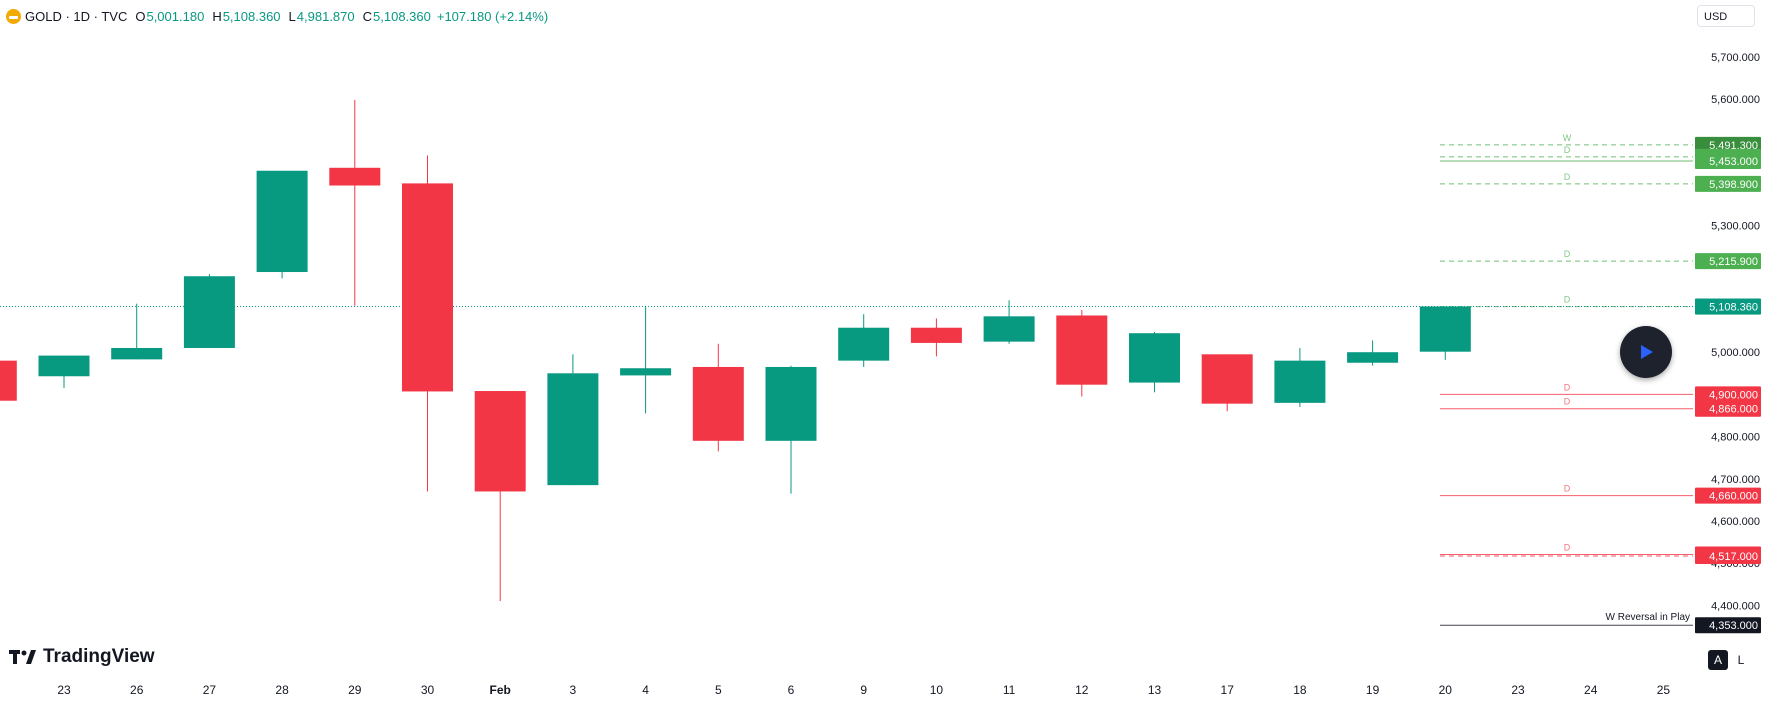 Image resolution: width=1765 pixels, height=703 pixels. I want to click on symbol-title: GOLD · 1D · TVC, so click(76, 16).